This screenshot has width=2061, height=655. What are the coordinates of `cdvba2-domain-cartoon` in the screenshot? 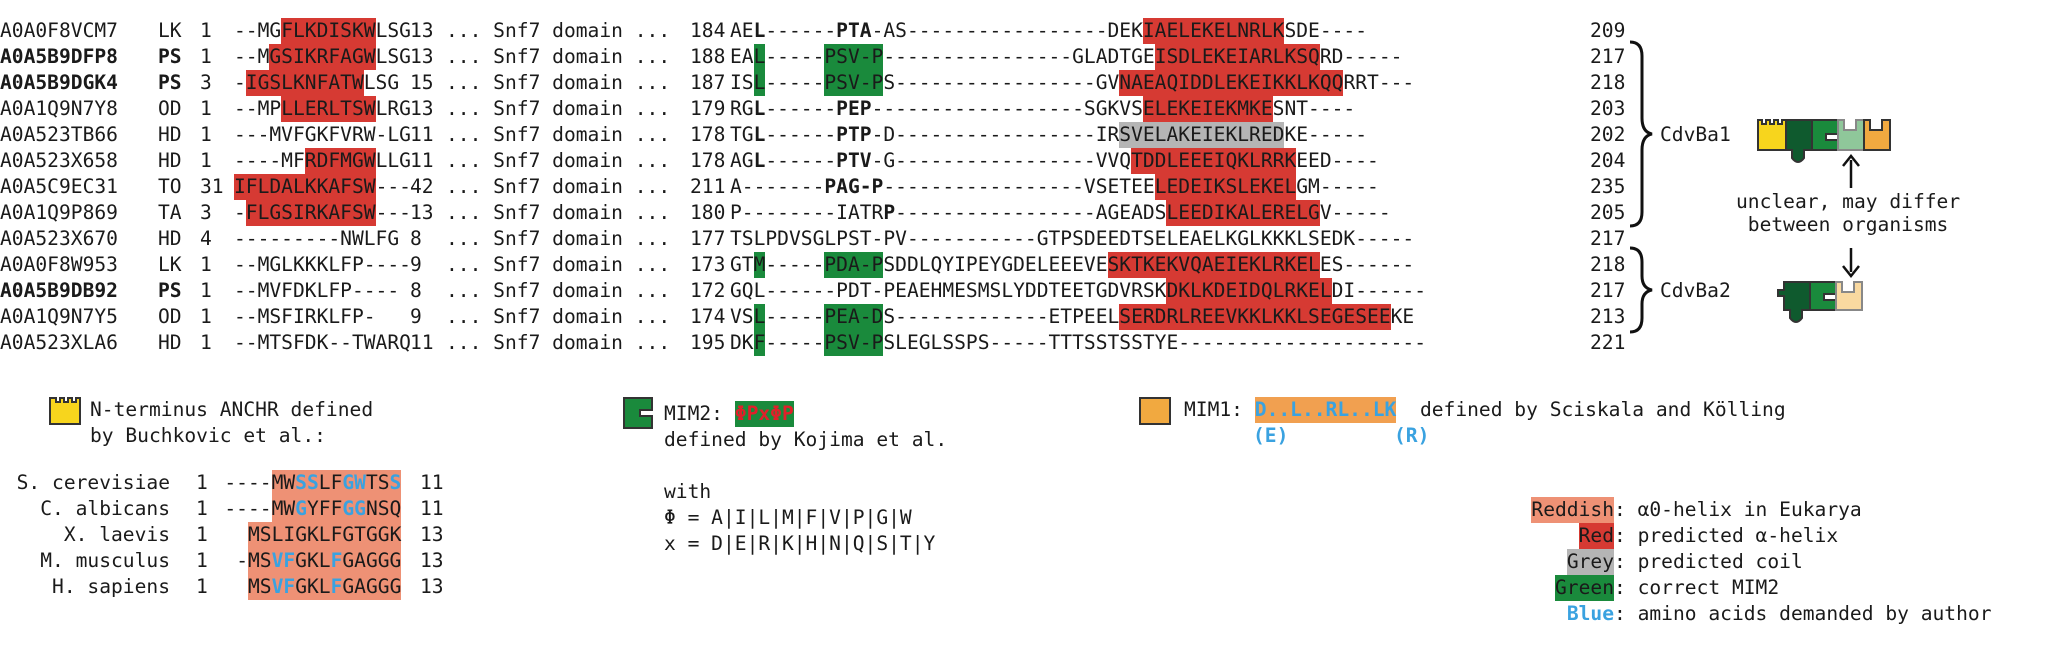 It's located at (1820, 302).